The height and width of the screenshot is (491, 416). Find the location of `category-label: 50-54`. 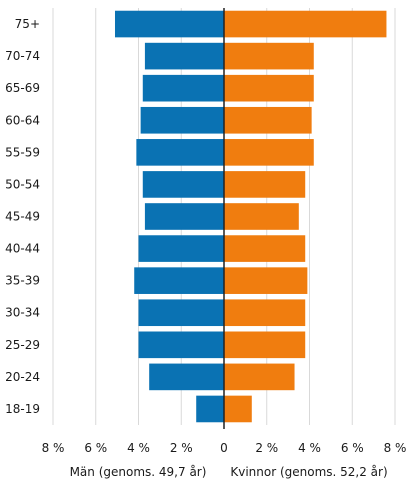

category-label: 50-54 is located at coordinates (22, 184).